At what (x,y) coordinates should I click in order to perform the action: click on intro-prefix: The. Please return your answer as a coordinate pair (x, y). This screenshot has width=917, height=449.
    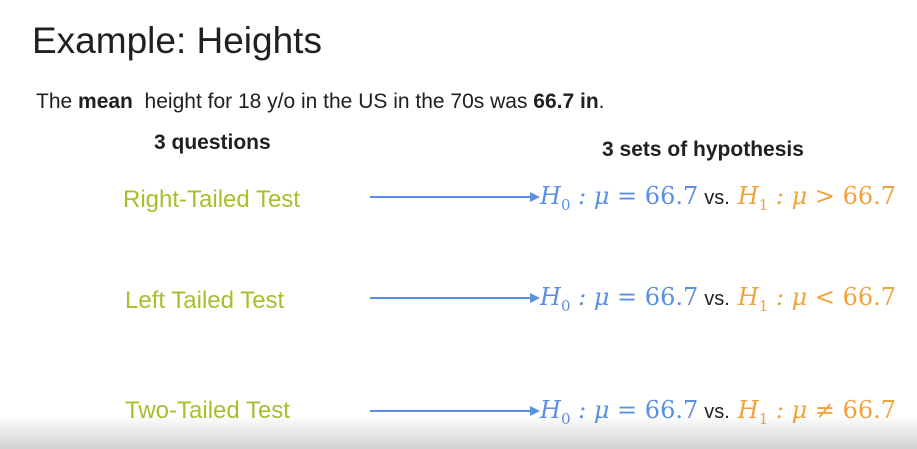
    Looking at the image, I should click on (57, 101).